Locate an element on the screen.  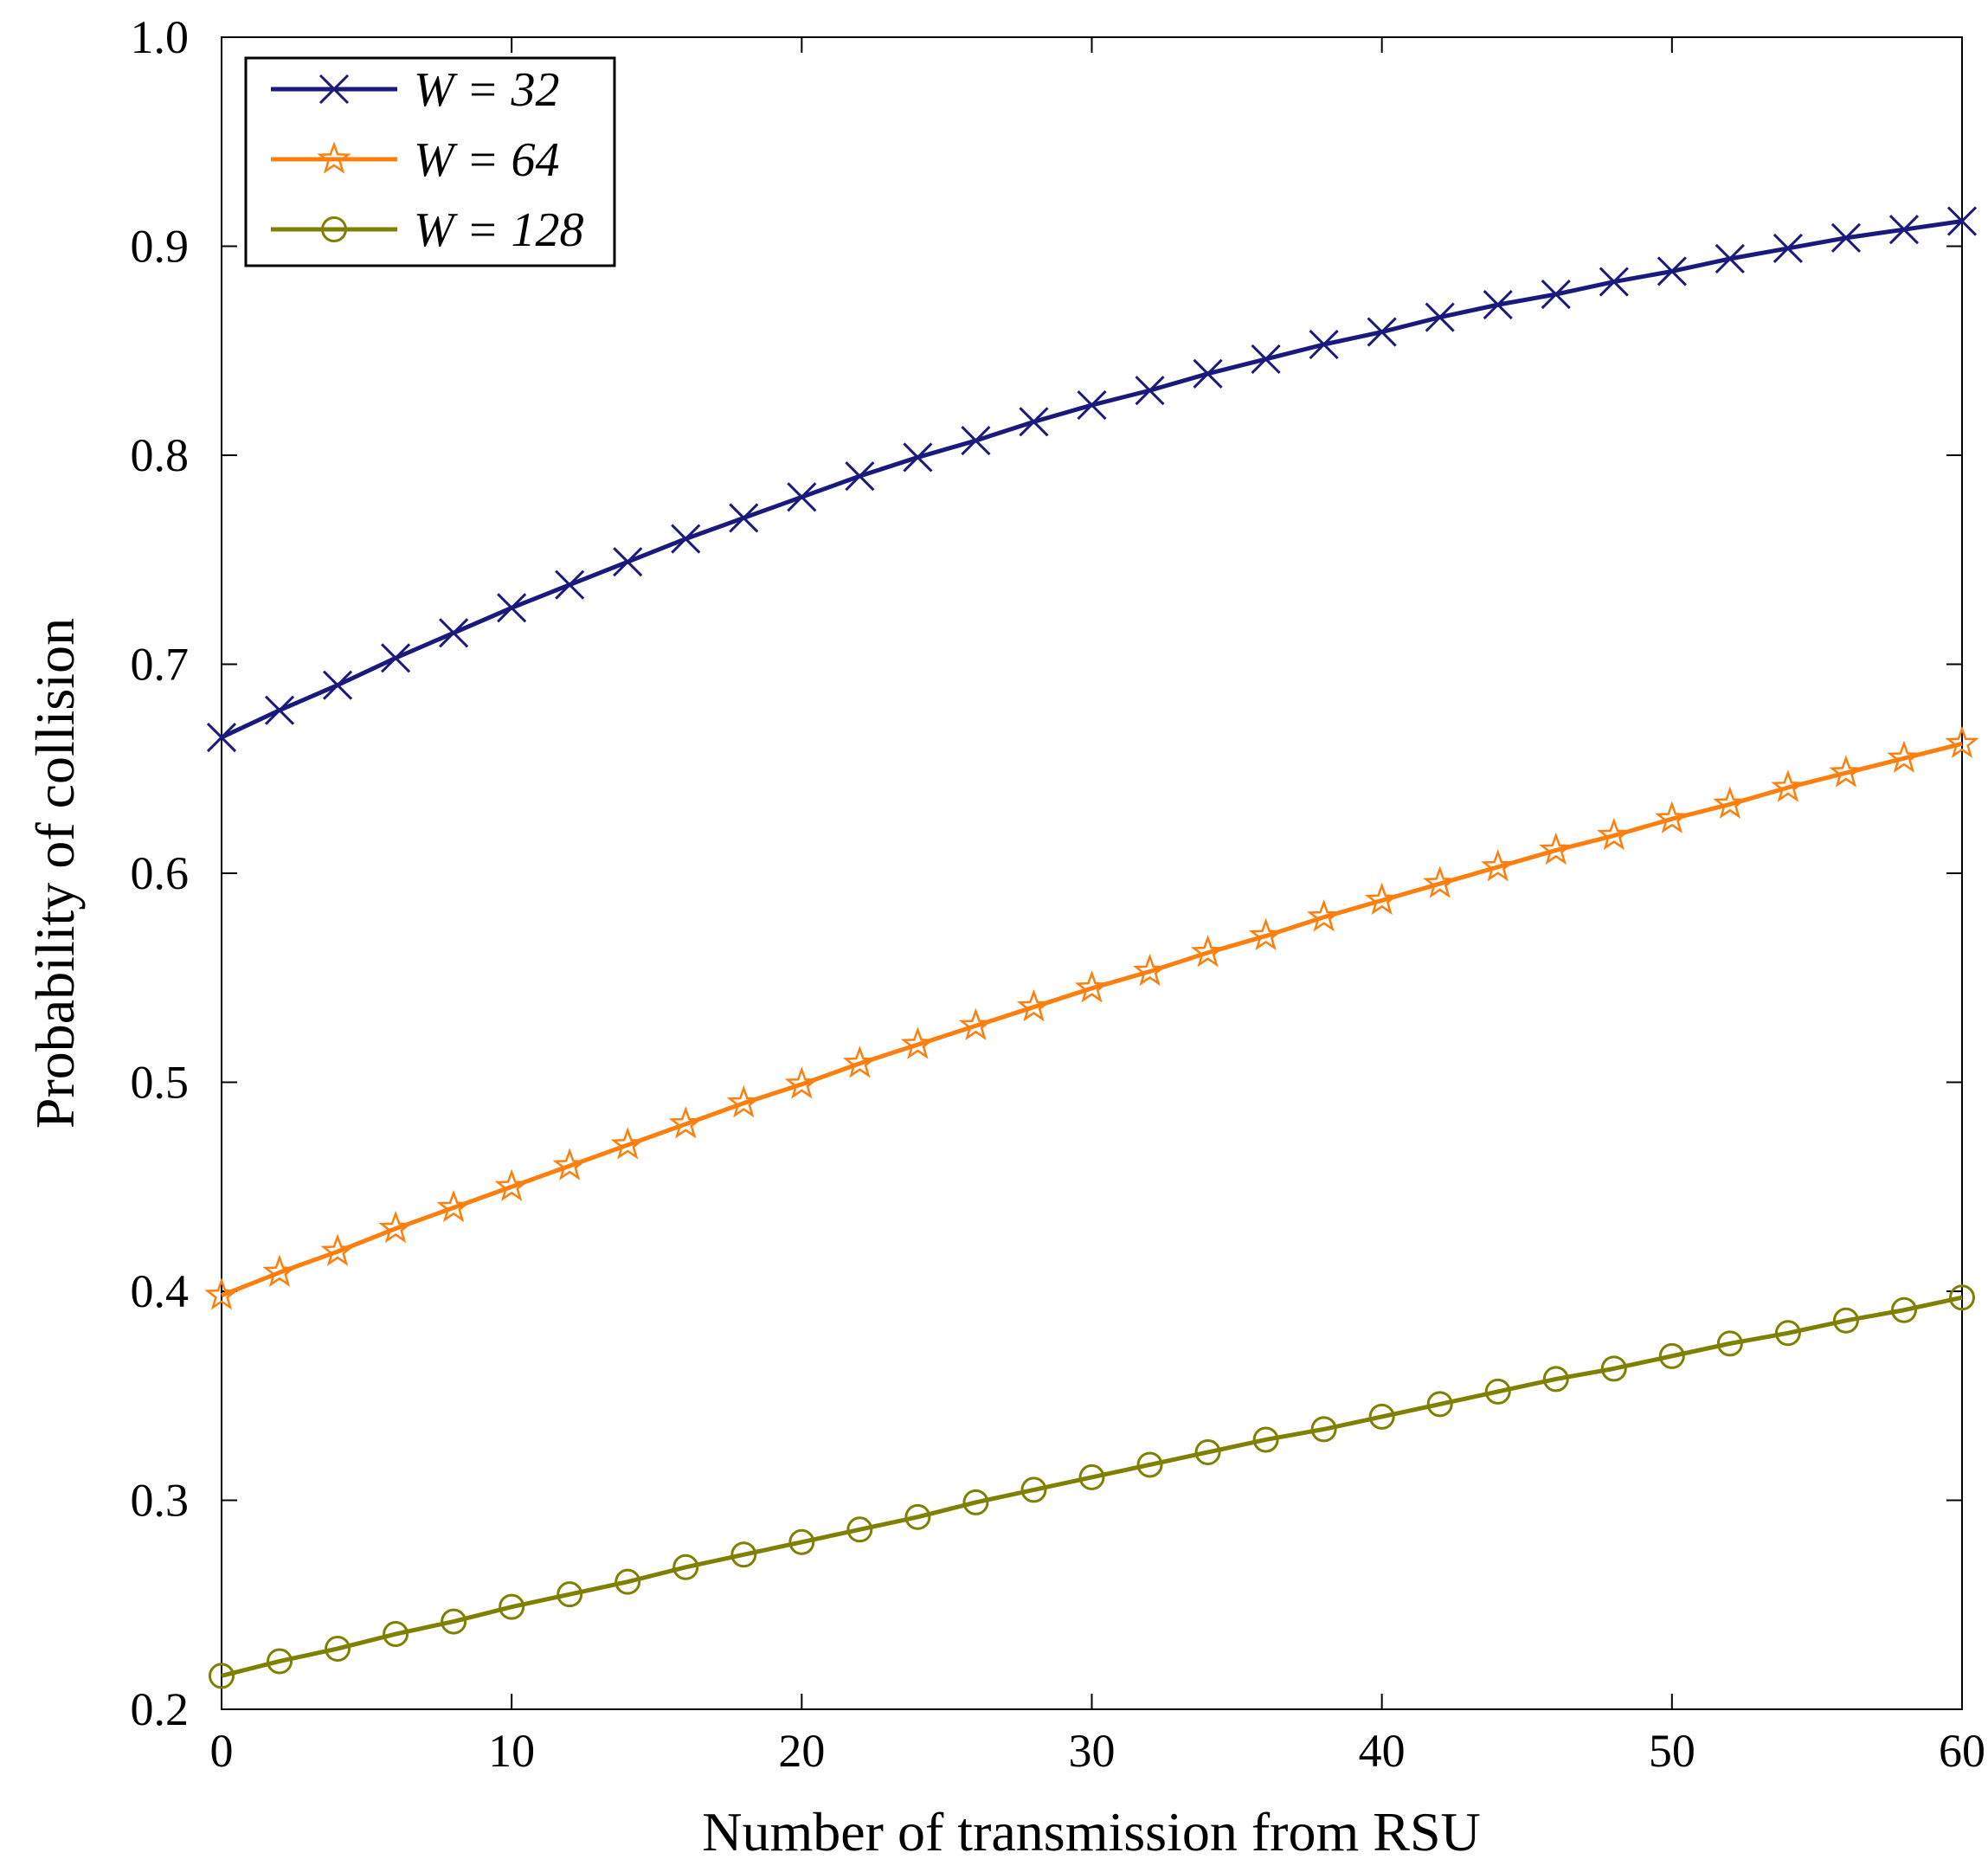
y-tick-label: 0.3 is located at coordinates (160, 1501).